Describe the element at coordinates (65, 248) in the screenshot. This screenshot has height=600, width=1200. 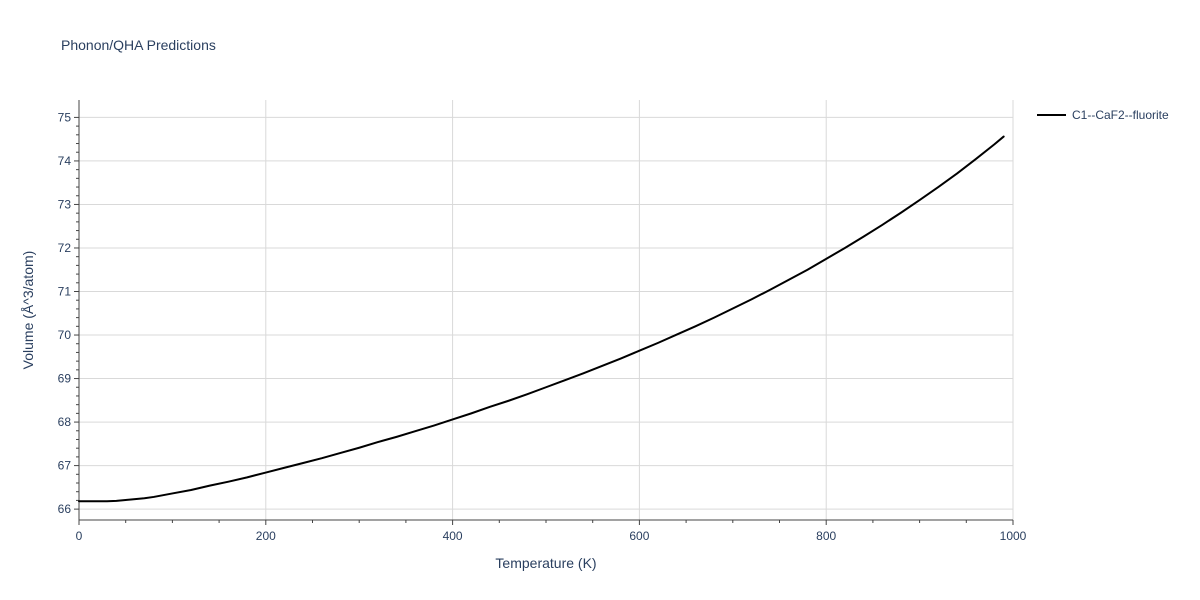
I see `y-tick-label: 72` at that location.